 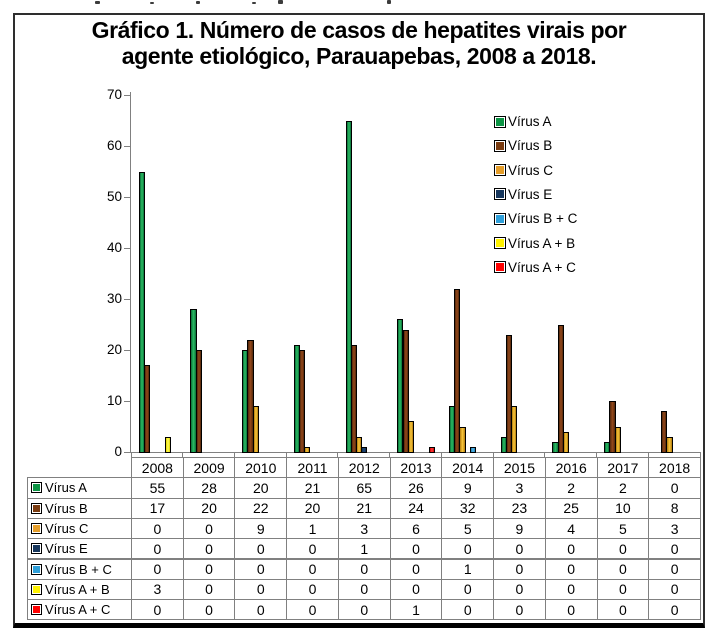 What do you see at coordinates (584, 145) in the screenshot?
I see `legend-entry: Vírus B` at bounding box center [584, 145].